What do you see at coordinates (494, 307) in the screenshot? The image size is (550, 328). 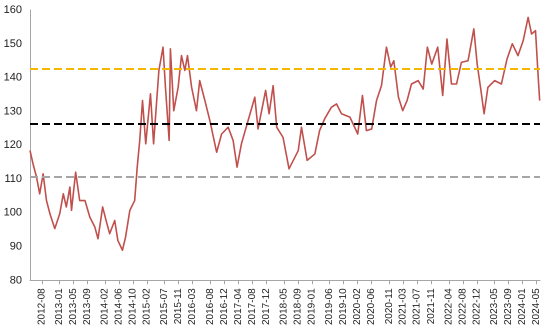 I see `x-tick-label: 2023-05` at bounding box center [494, 307].